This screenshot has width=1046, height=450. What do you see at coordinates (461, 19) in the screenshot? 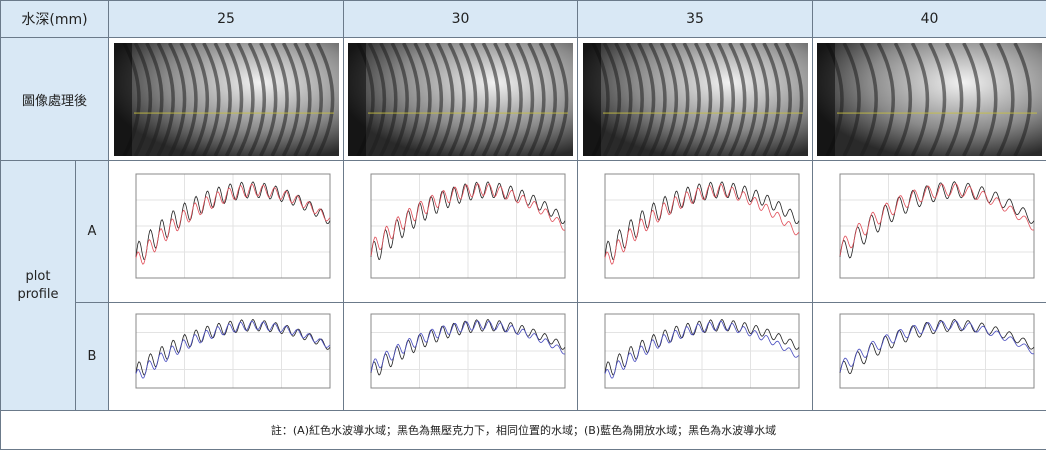
I see `depth-cell: 30` at bounding box center [461, 19].